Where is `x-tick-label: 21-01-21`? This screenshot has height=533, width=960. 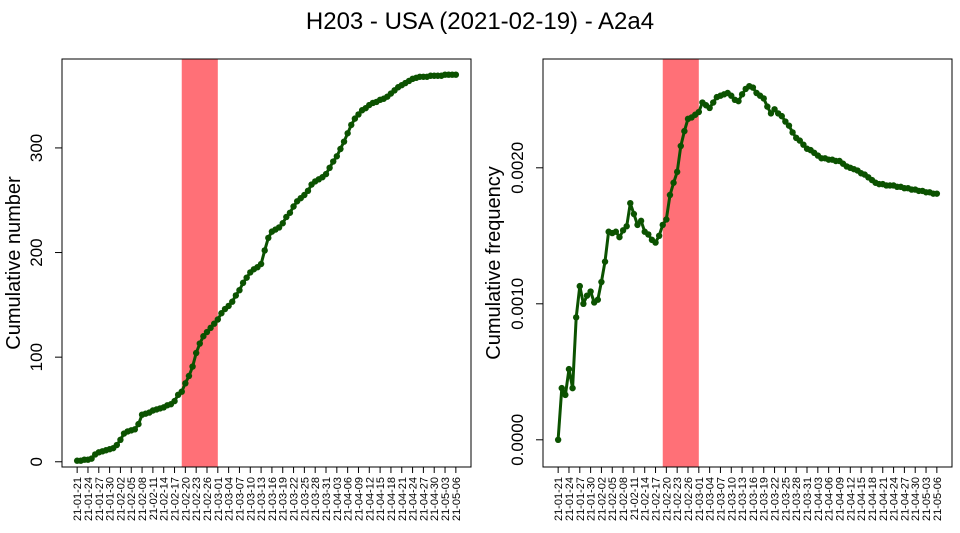
x-tick-label: 21-01-21 is located at coordinates (559, 499).